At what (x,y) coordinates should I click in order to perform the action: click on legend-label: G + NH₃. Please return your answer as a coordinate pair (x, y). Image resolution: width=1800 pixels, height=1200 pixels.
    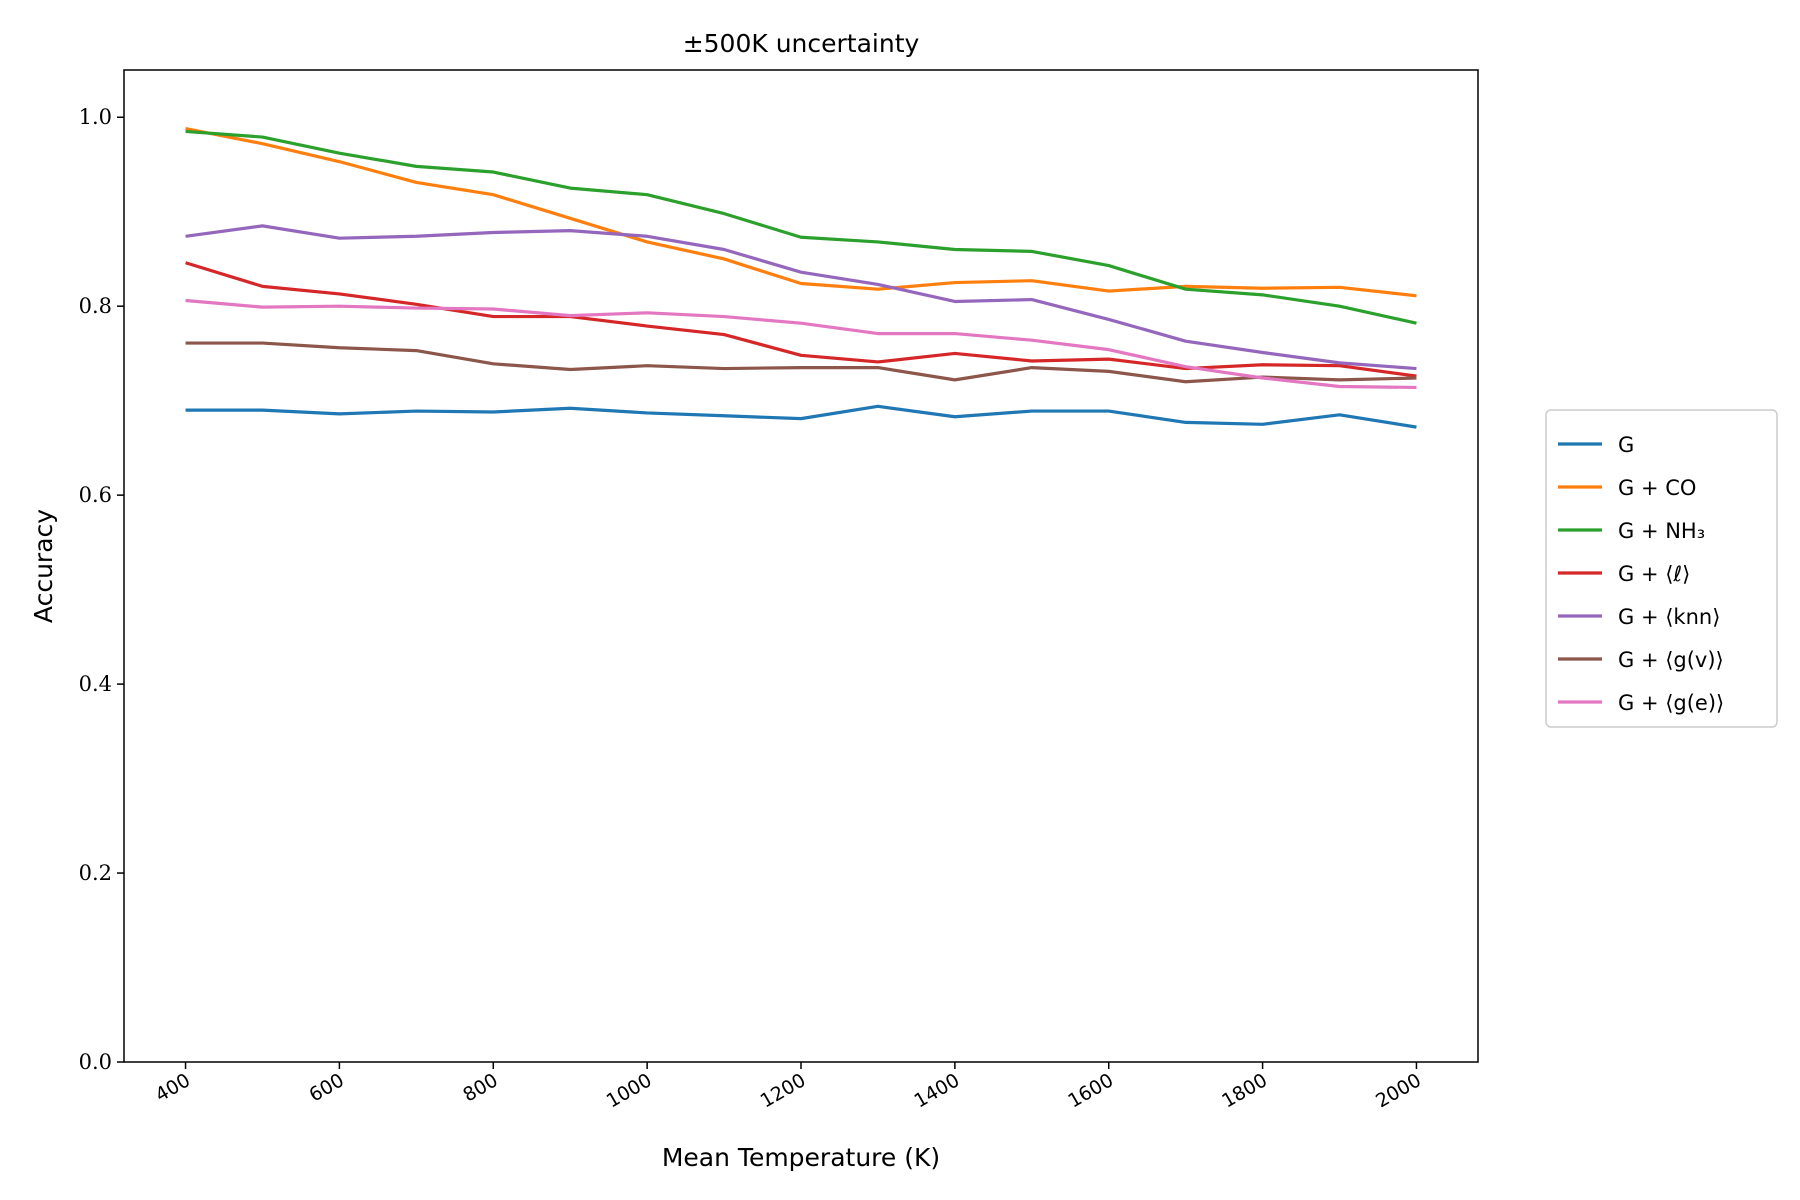
    Looking at the image, I should click on (1661, 531).